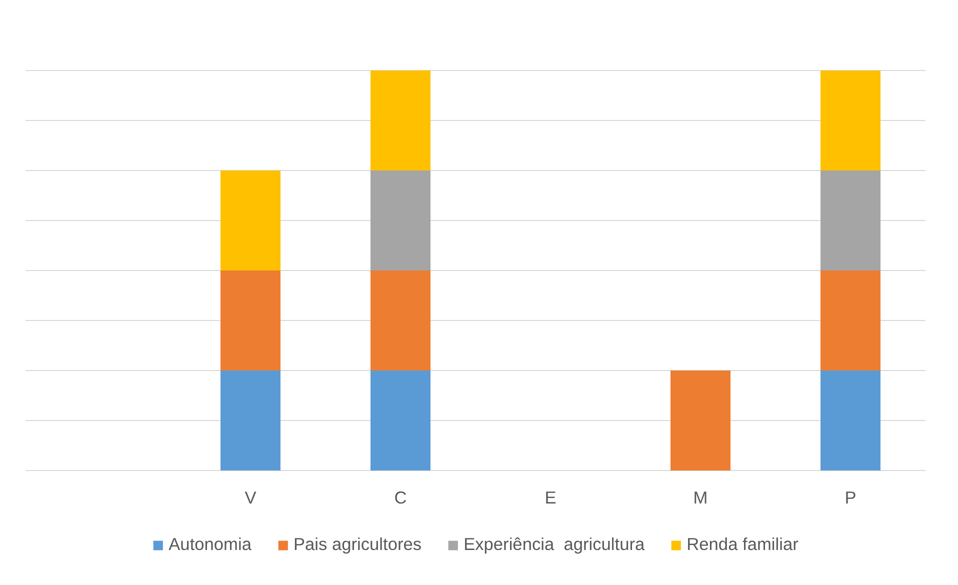 Image resolution: width=958 pixels, height=585 pixels. What do you see at coordinates (700, 498) in the screenshot?
I see `x-tick-label: M` at bounding box center [700, 498].